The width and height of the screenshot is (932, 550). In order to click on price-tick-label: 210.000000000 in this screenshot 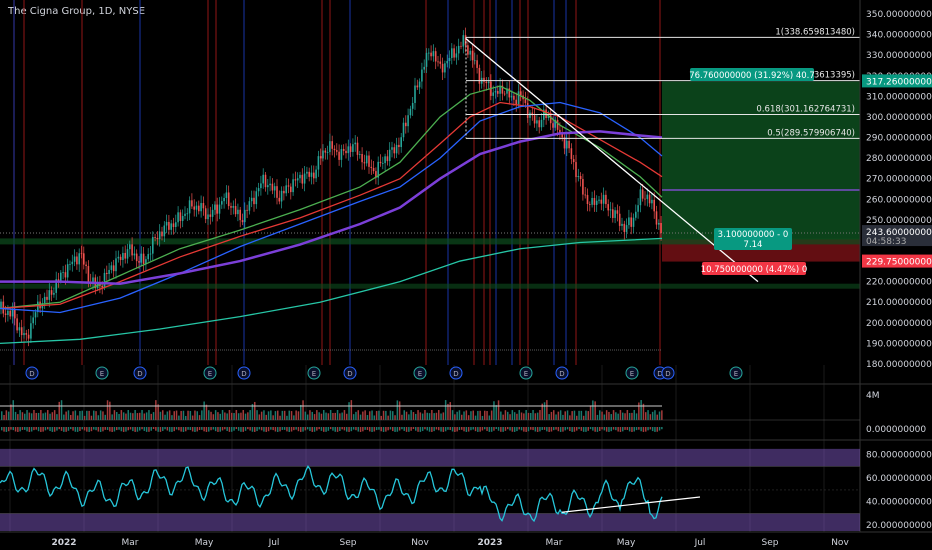, I will do `click(899, 303)`.